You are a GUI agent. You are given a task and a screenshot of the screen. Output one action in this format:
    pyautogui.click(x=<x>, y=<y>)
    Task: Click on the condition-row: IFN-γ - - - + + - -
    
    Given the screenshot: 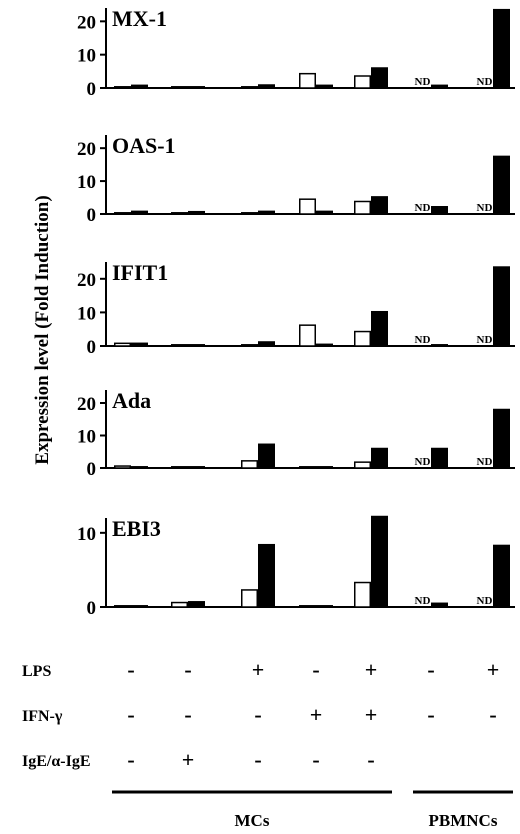 What is the action you would take?
    pyautogui.click(x=259, y=714)
    